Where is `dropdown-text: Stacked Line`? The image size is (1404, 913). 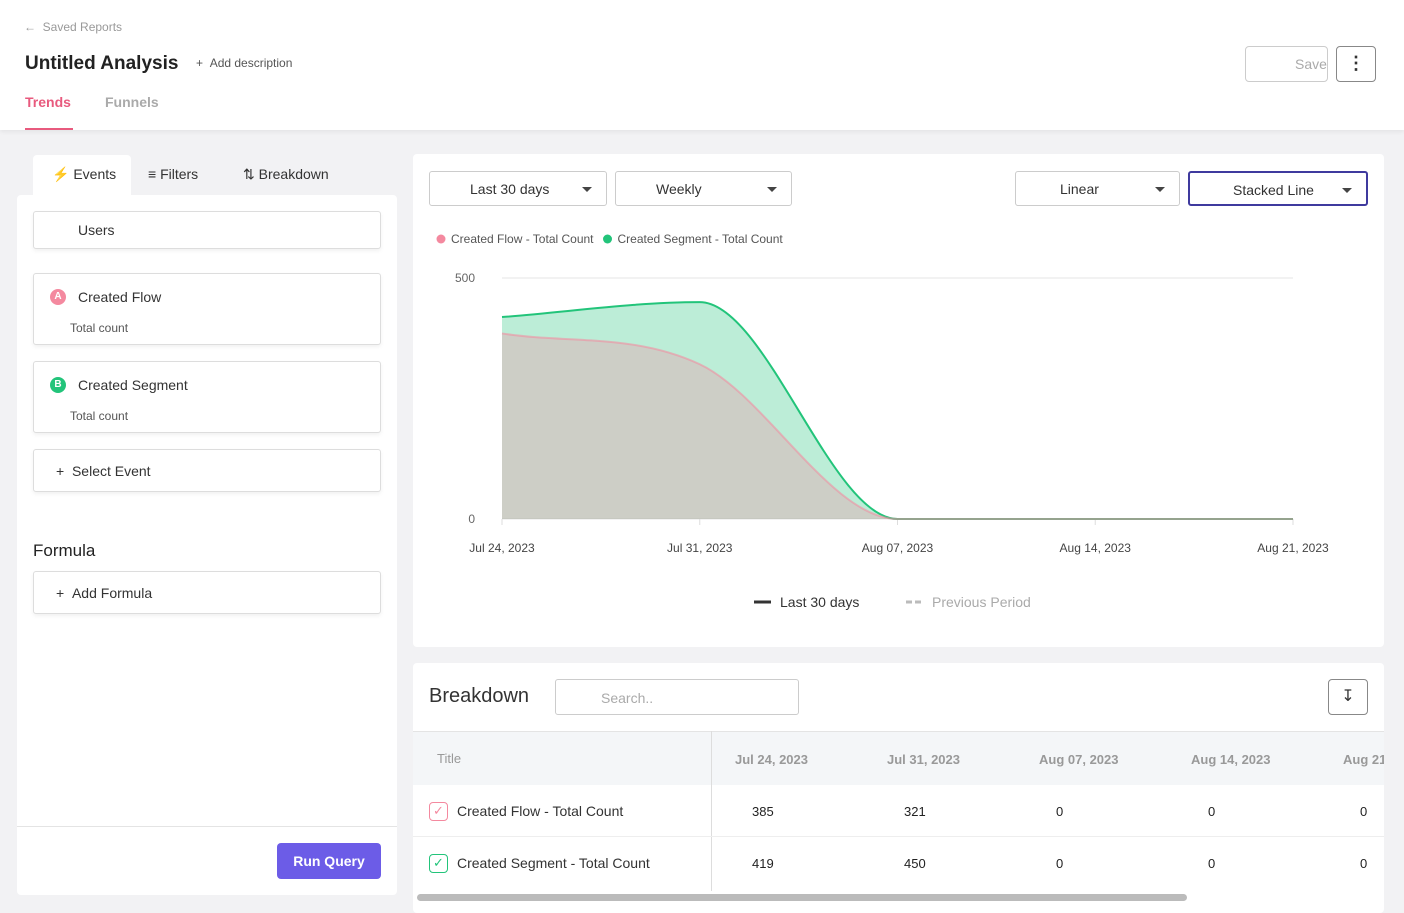 dropdown-text: Stacked Line is located at coordinates (1273, 190).